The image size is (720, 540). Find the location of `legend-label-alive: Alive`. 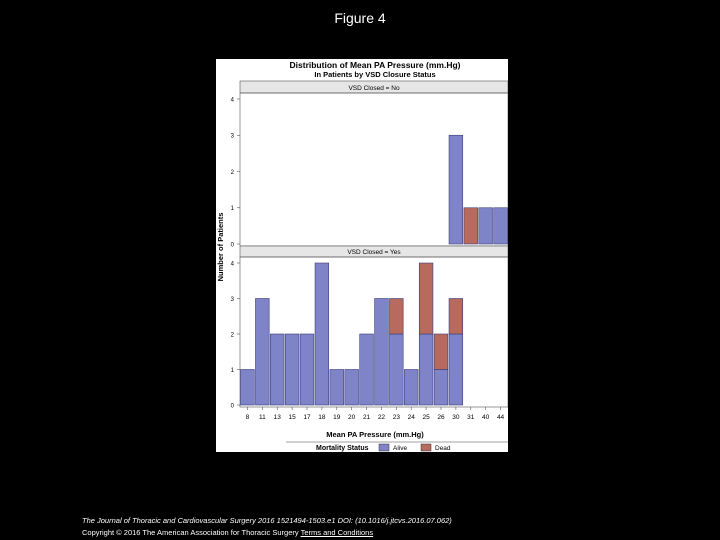

legend-label-alive: Alive is located at coordinates (400, 448).